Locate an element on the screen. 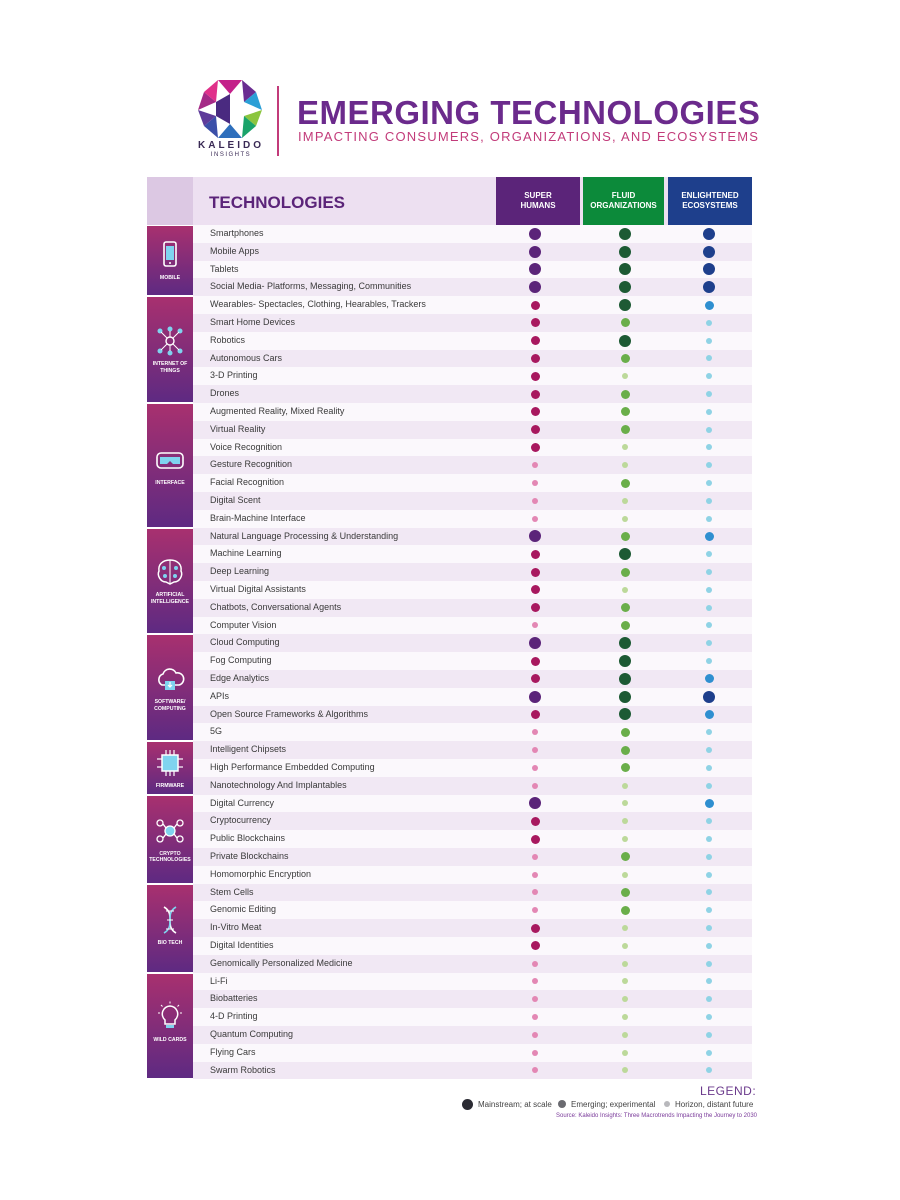 The width and height of the screenshot is (900, 1200). category-block: FIRMWARE is located at coordinates (170, 768).